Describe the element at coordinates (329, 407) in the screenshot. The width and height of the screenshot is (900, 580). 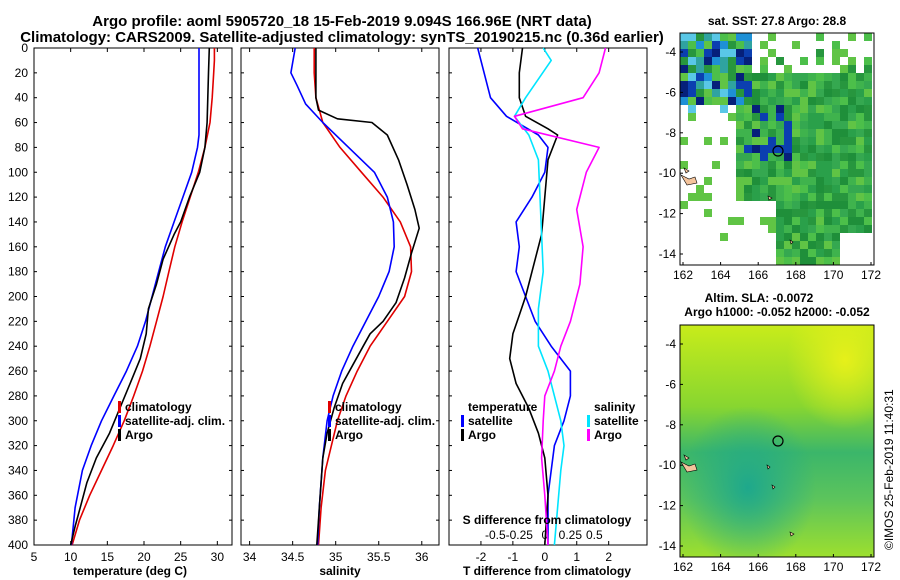
I see `legend-swatch-climatology` at that location.